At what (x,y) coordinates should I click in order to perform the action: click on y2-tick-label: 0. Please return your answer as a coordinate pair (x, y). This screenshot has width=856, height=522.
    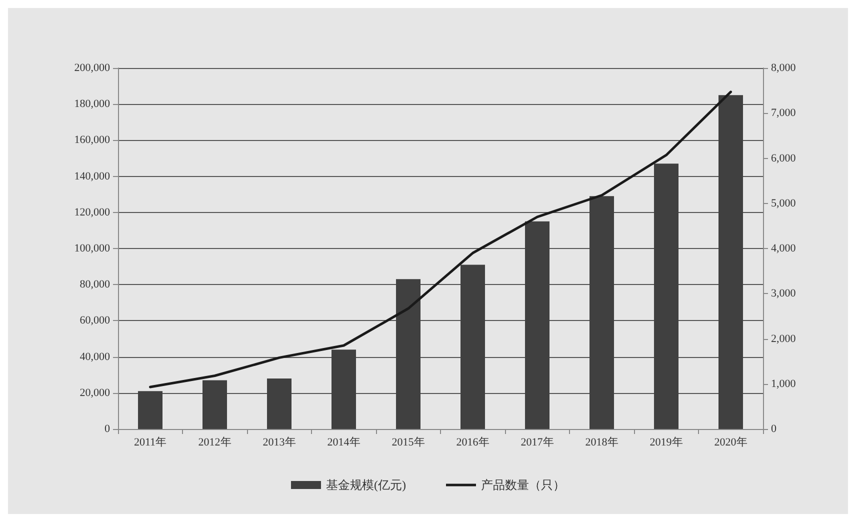
    Looking at the image, I should click on (774, 429).